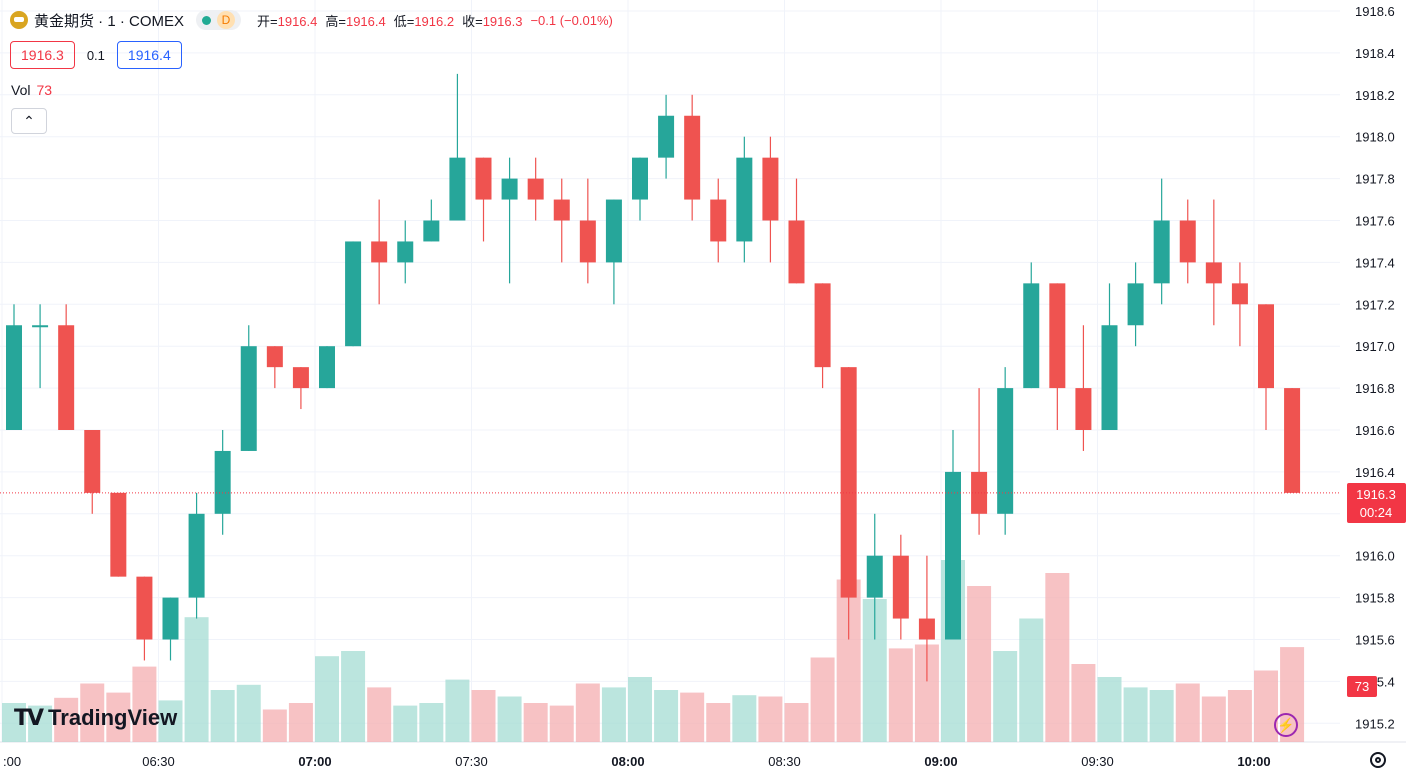  What do you see at coordinates (19, 20) in the screenshot?
I see `gold-coin-icon` at bounding box center [19, 20].